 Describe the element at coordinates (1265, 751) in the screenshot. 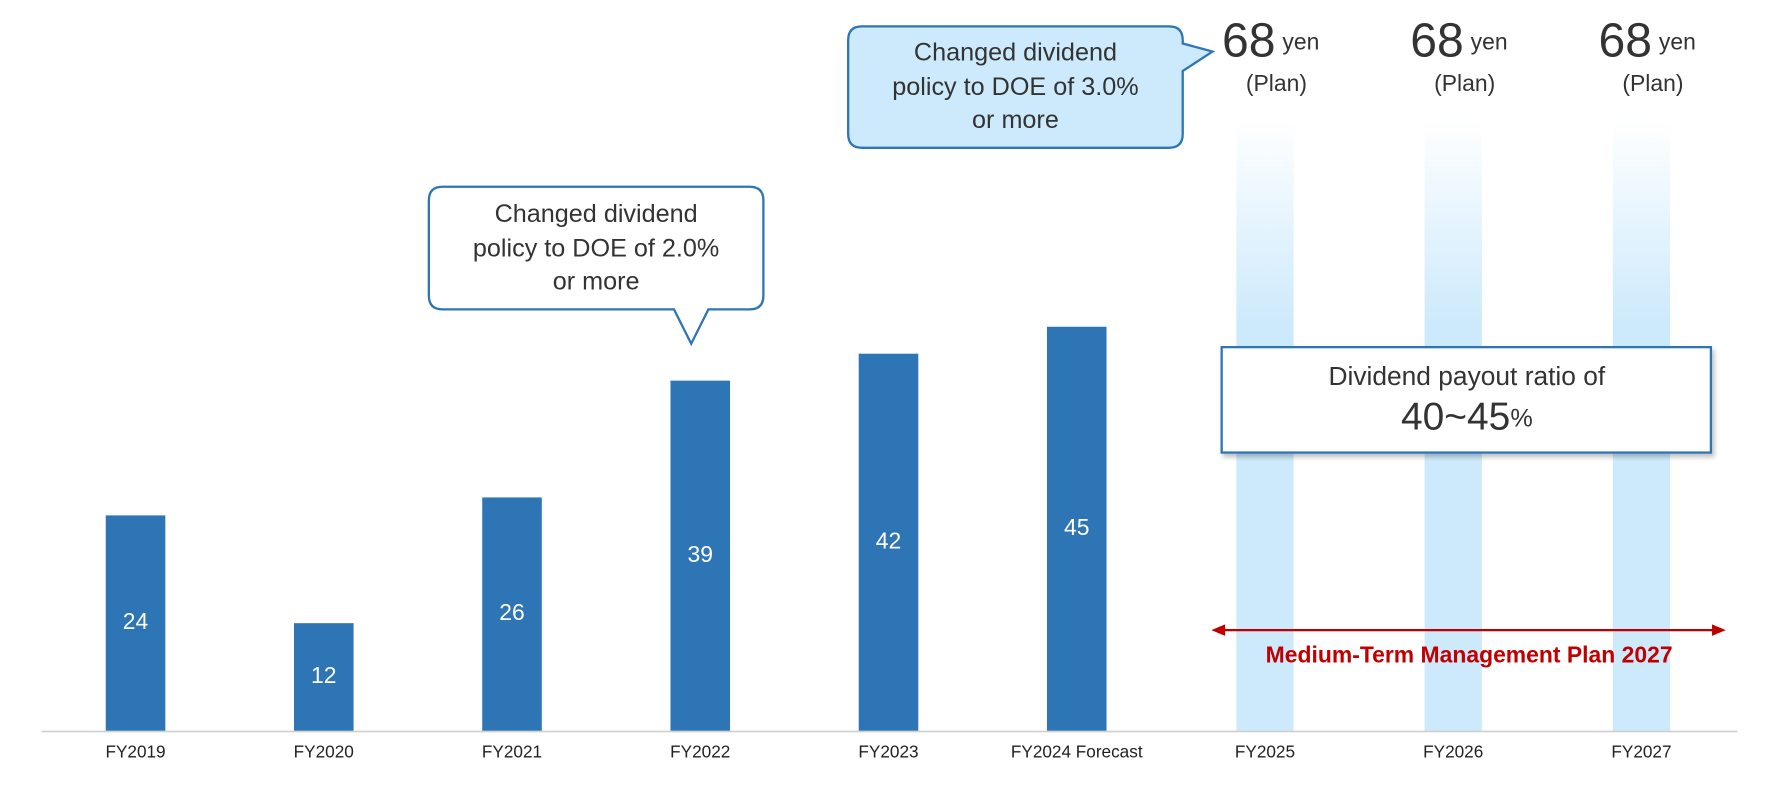

I see `x-tick-label: FY2025` at that location.